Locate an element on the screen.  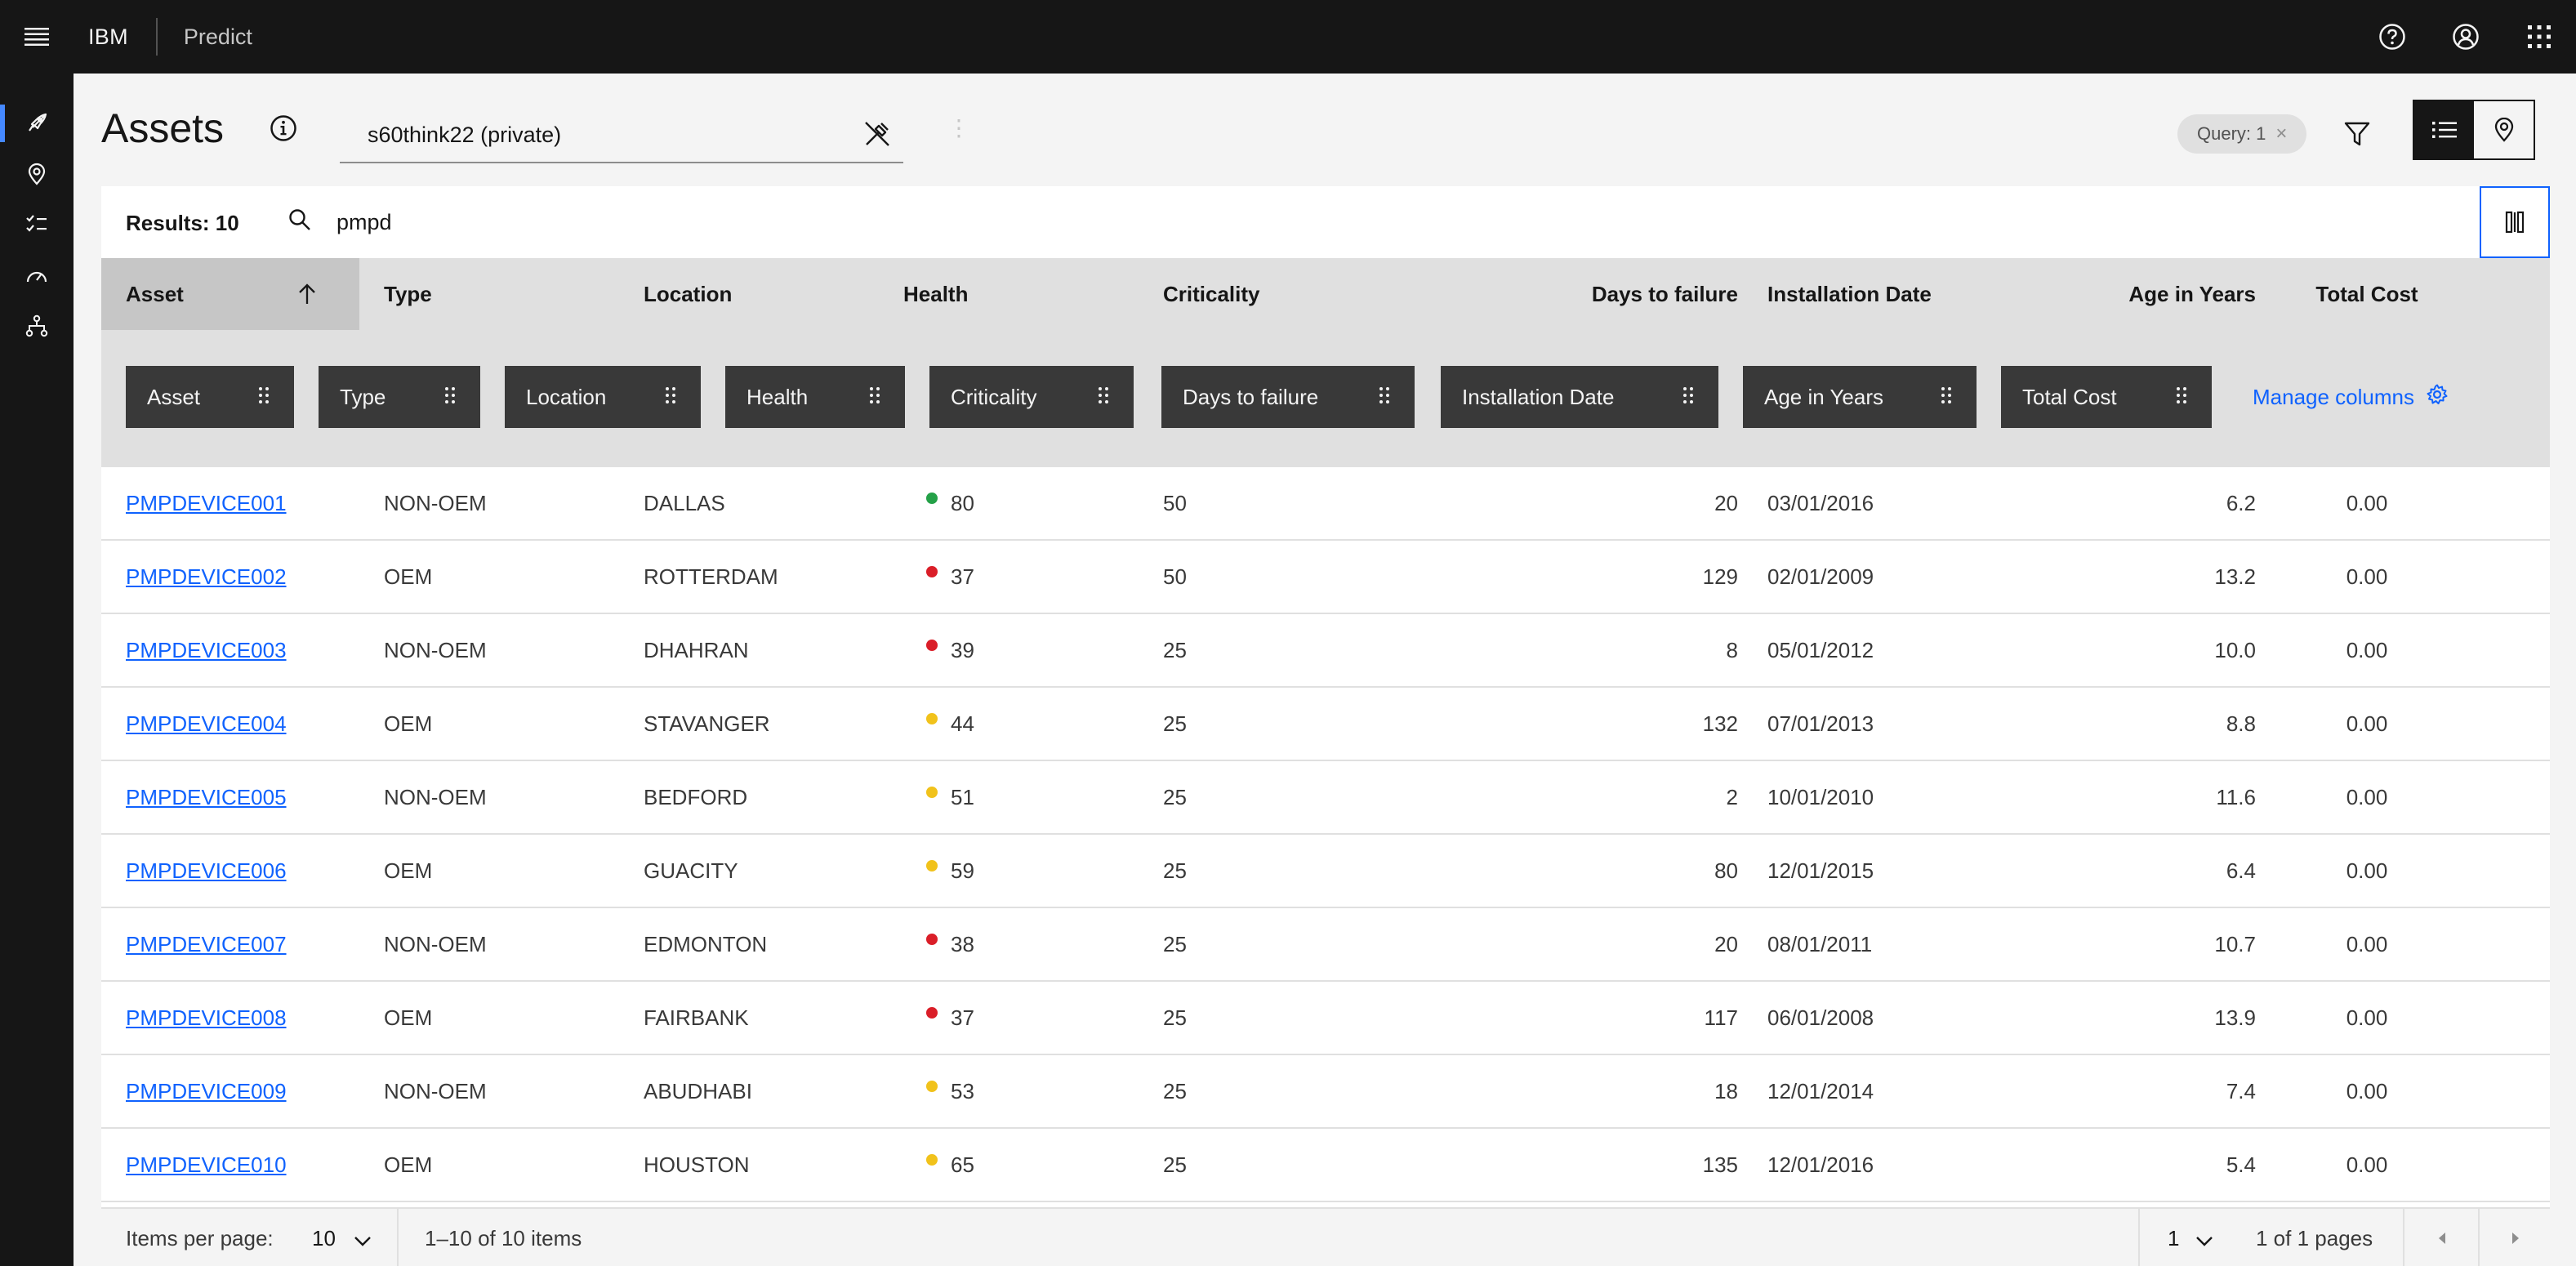
clear-query-icon is located at coordinates (877, 136).